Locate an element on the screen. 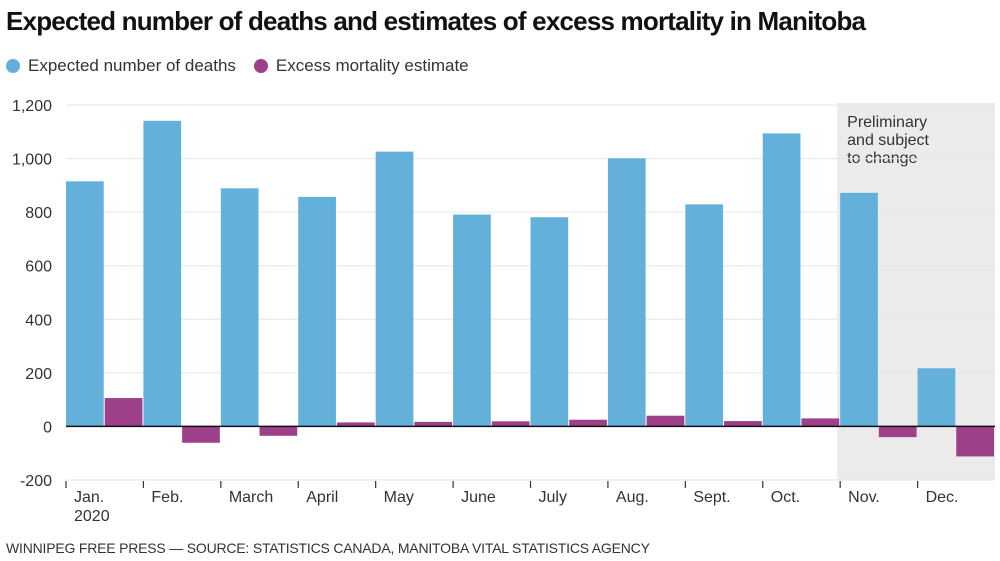 The height and width of the screenshot is (561, 1000). x-tick-label: May is located at coordinates (399, 497).